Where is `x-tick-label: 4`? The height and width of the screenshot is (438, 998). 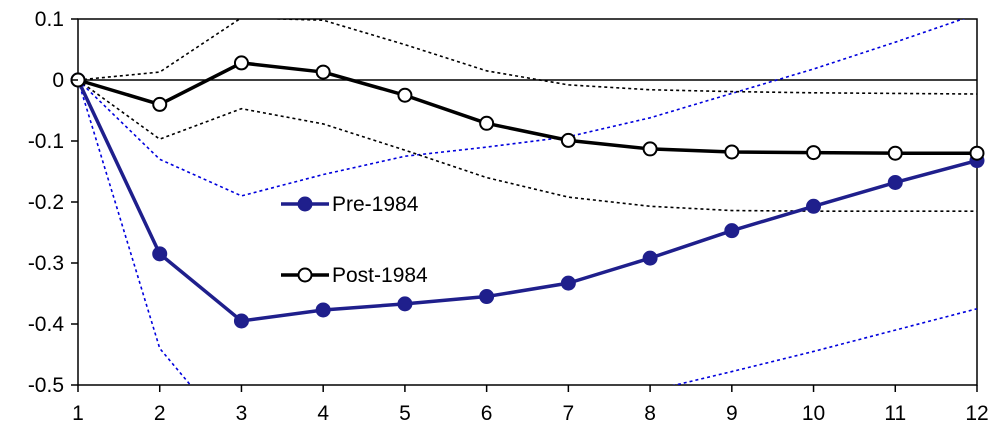 x-tick-label: 4 is located at coordinates (323, 413).